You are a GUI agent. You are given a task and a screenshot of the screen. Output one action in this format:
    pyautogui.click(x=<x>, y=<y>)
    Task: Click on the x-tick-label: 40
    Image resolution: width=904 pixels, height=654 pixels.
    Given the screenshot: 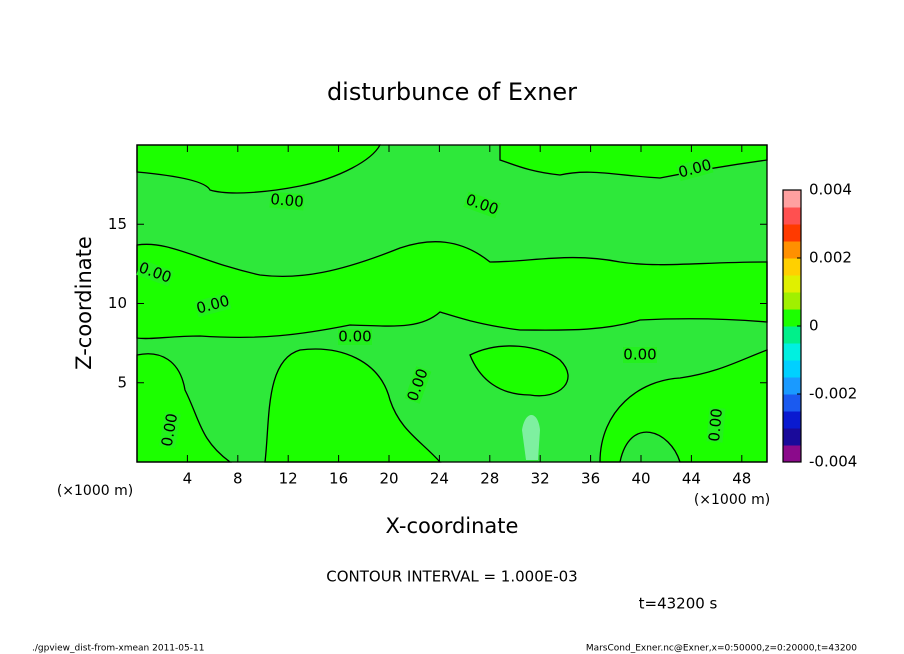 What is the action you would take?
    pyautogui.click(x=640, y=479)
    